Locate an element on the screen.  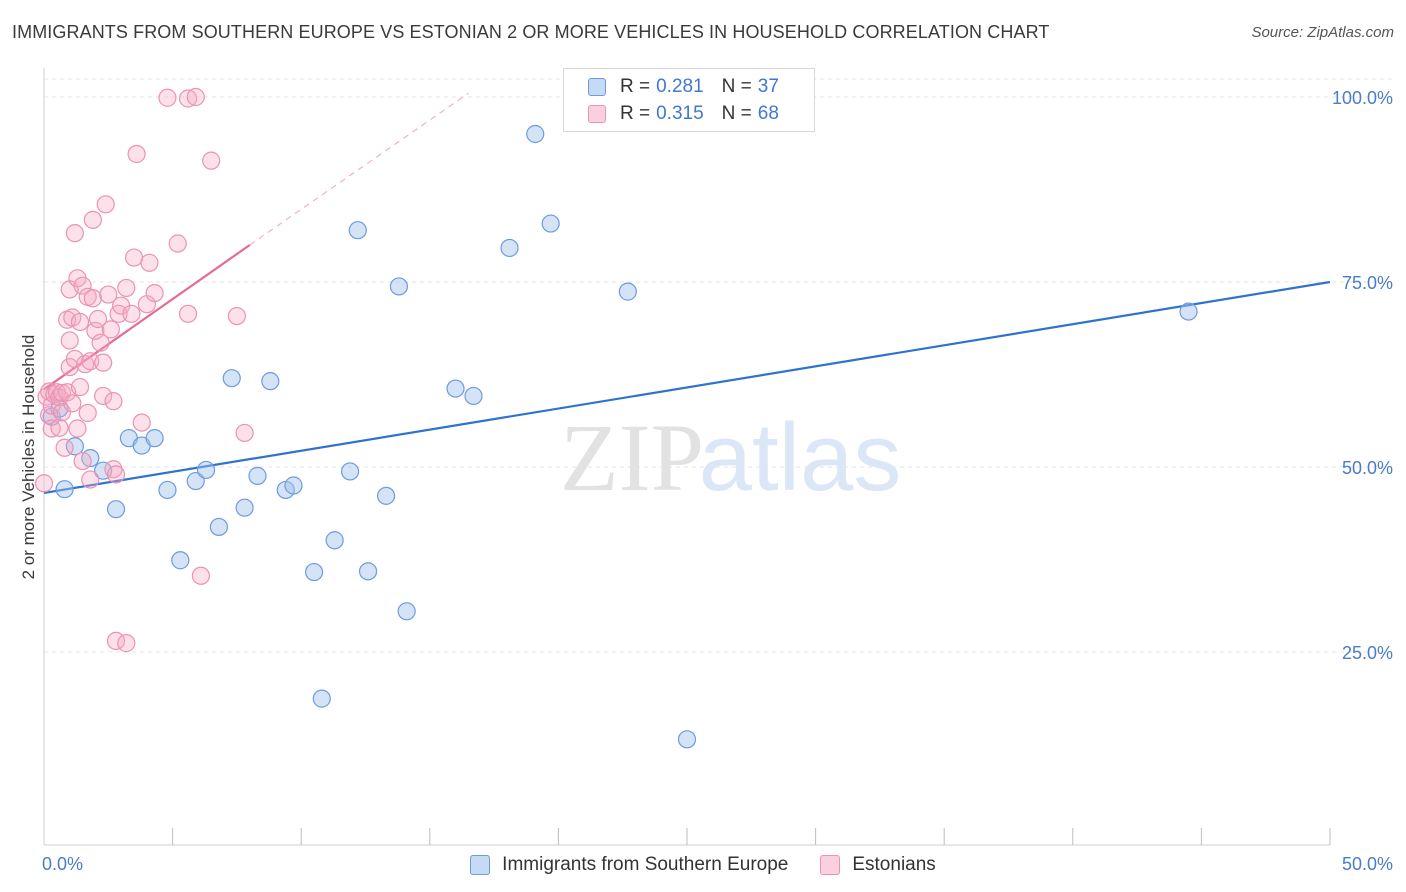
legend-item-southern-europe: Immigrants from Southern Europe is located at coordinates (629, 865).